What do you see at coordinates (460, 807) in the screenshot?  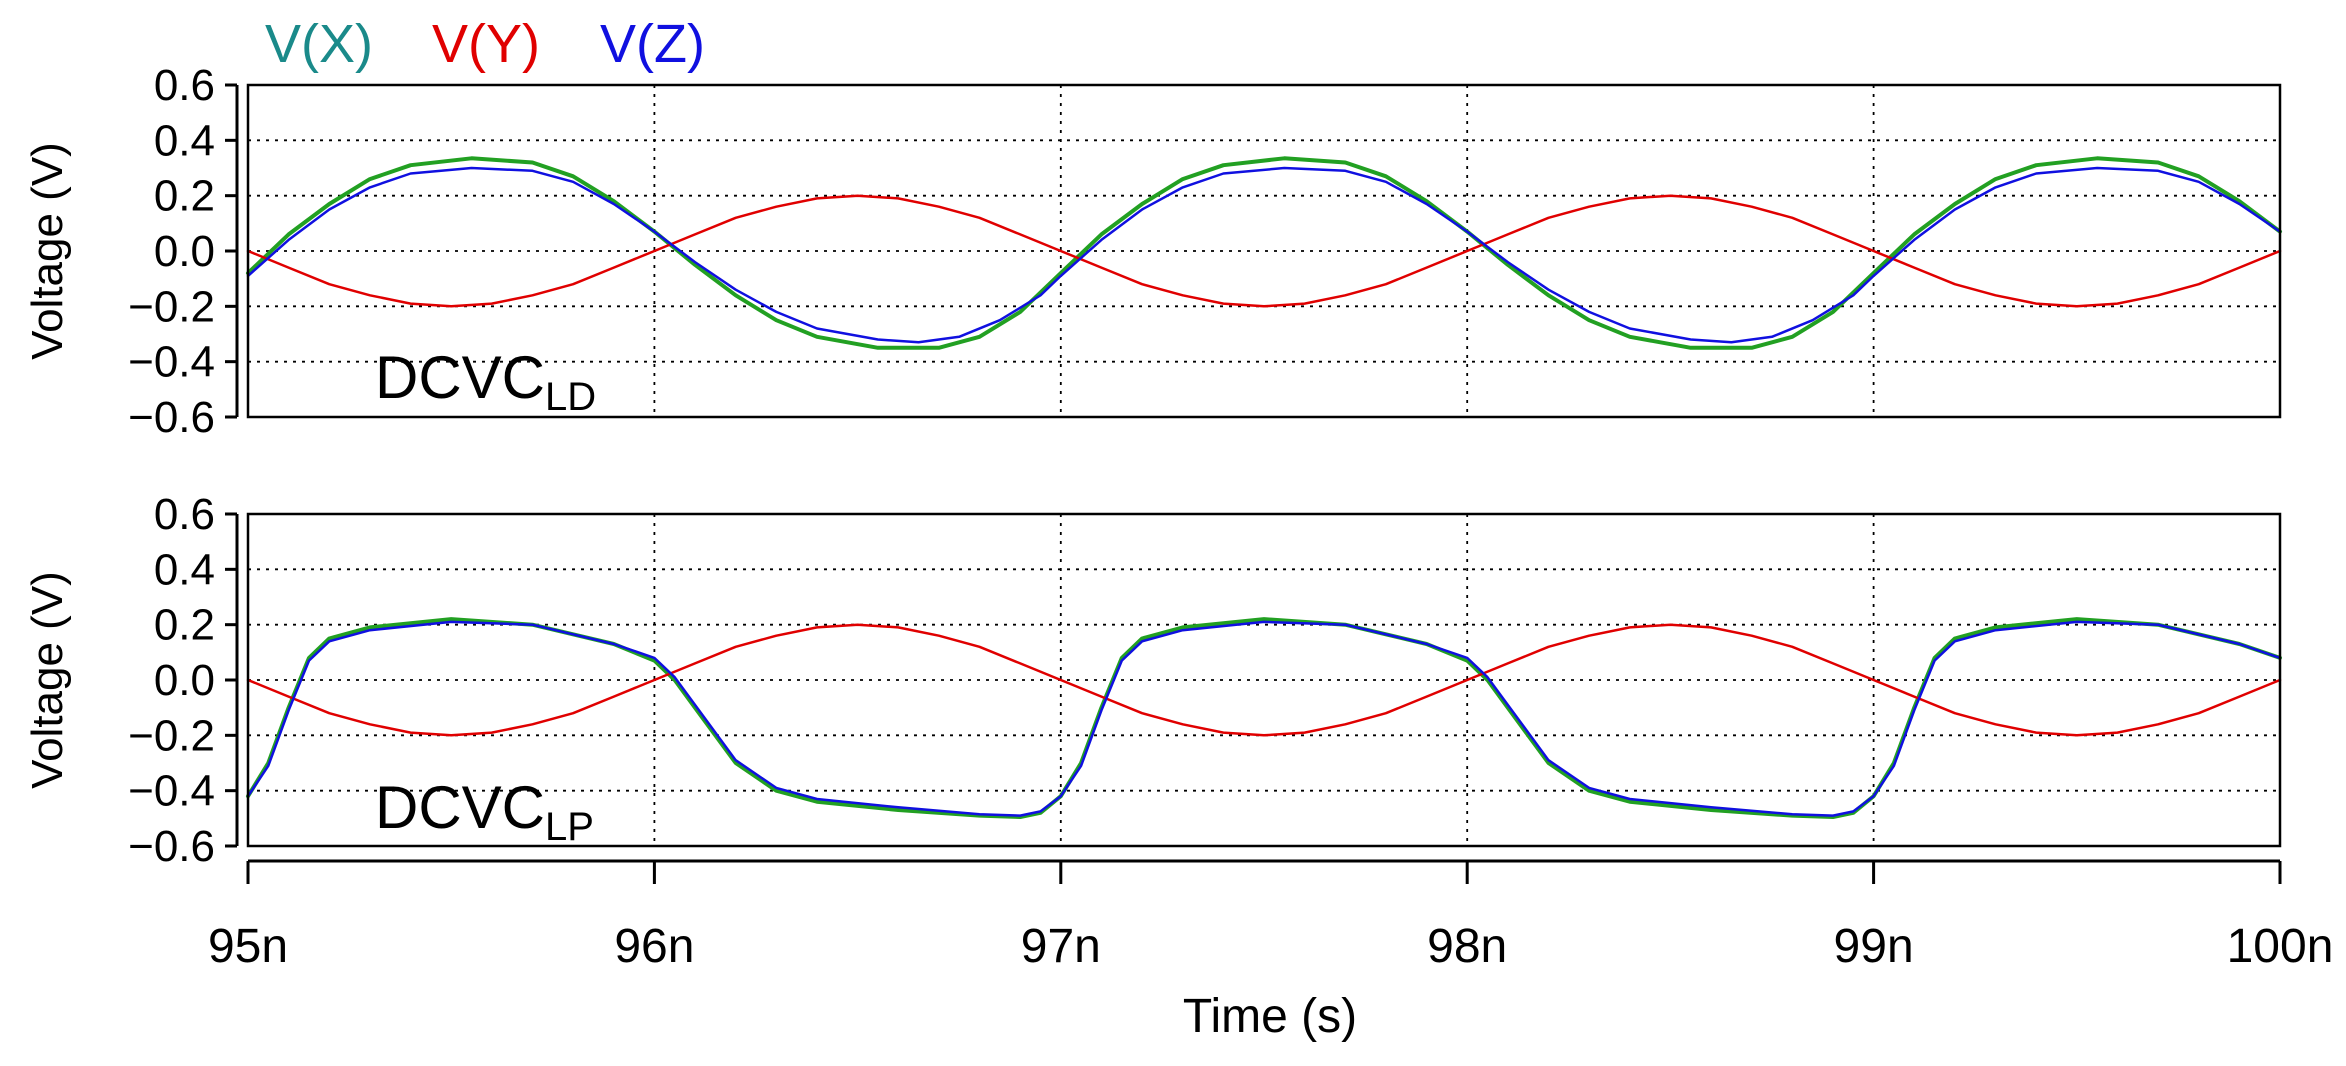 I see `bottom-annotation-main: DCVC` at bounding box center [460, 807].